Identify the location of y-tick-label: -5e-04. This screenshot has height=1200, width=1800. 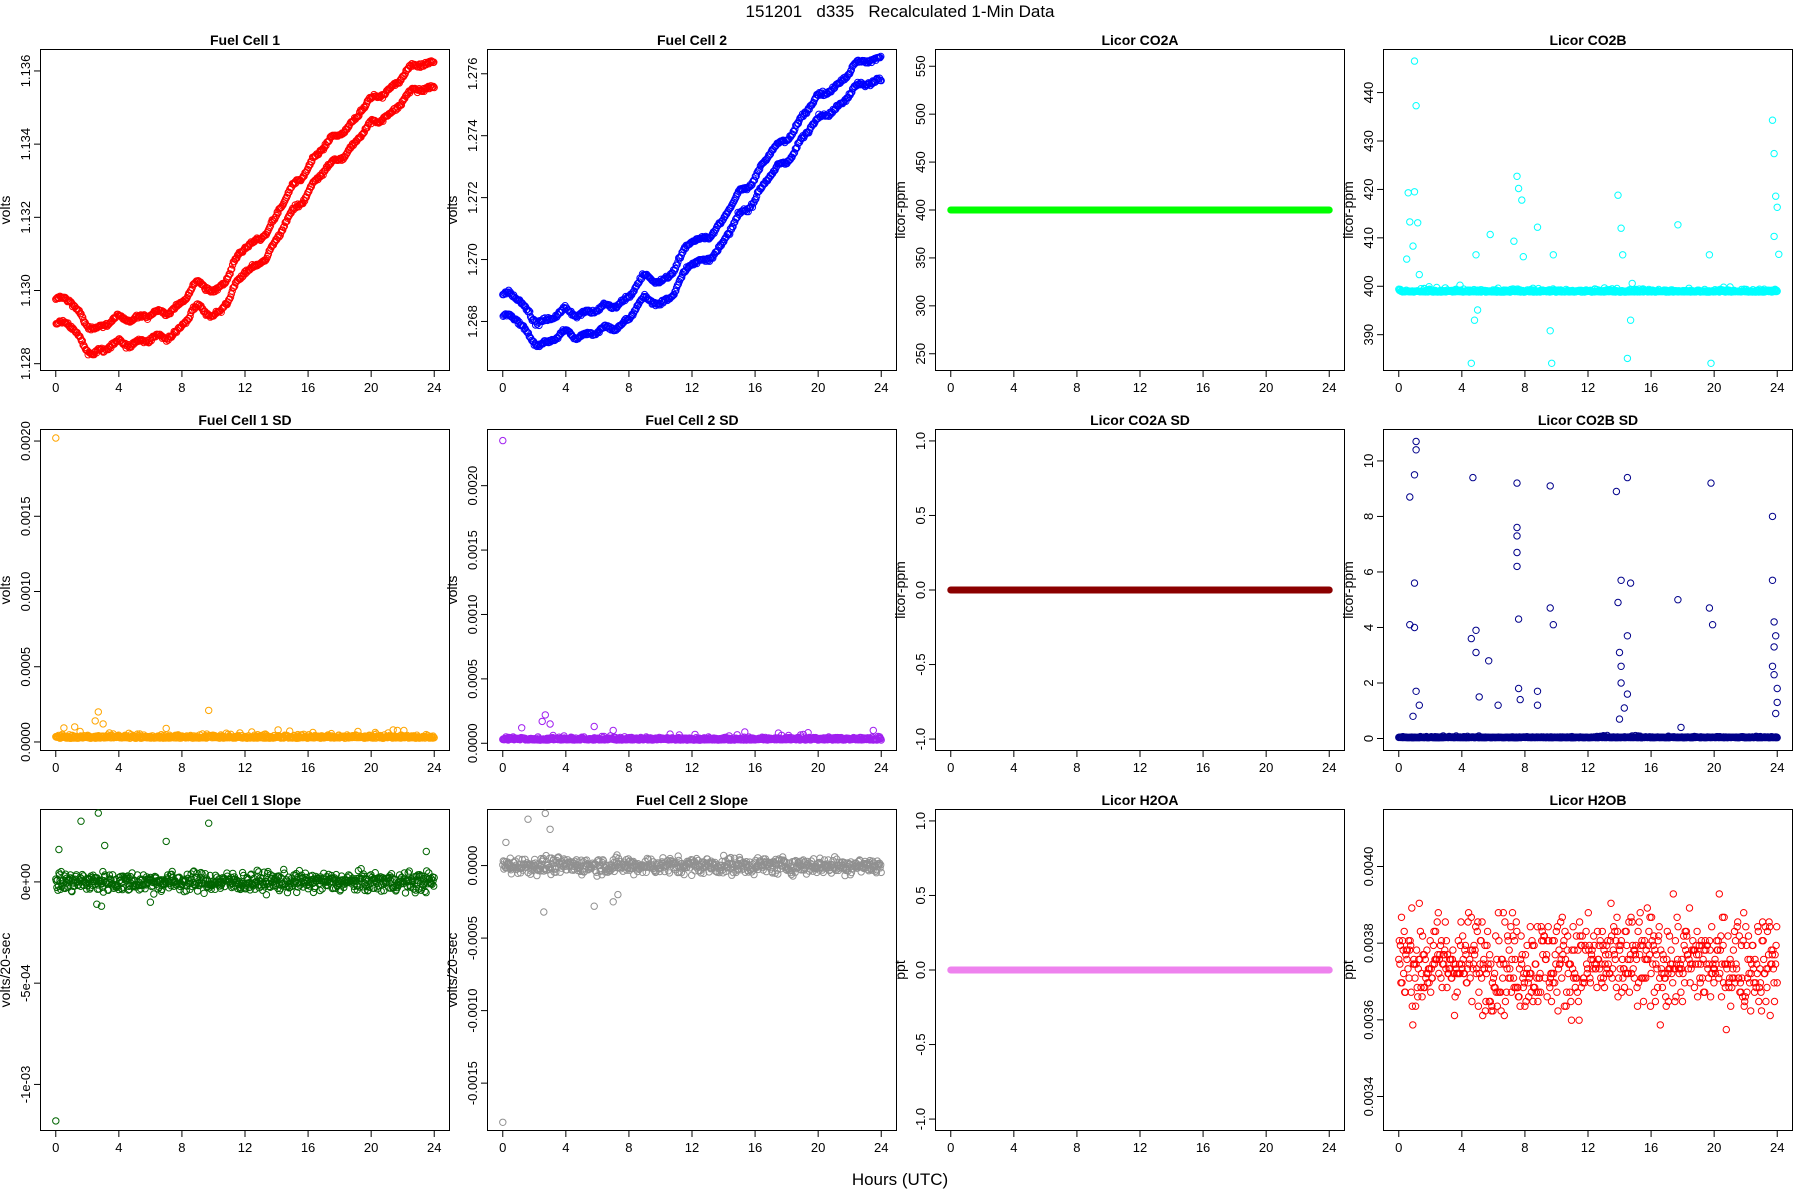
(25, 983).